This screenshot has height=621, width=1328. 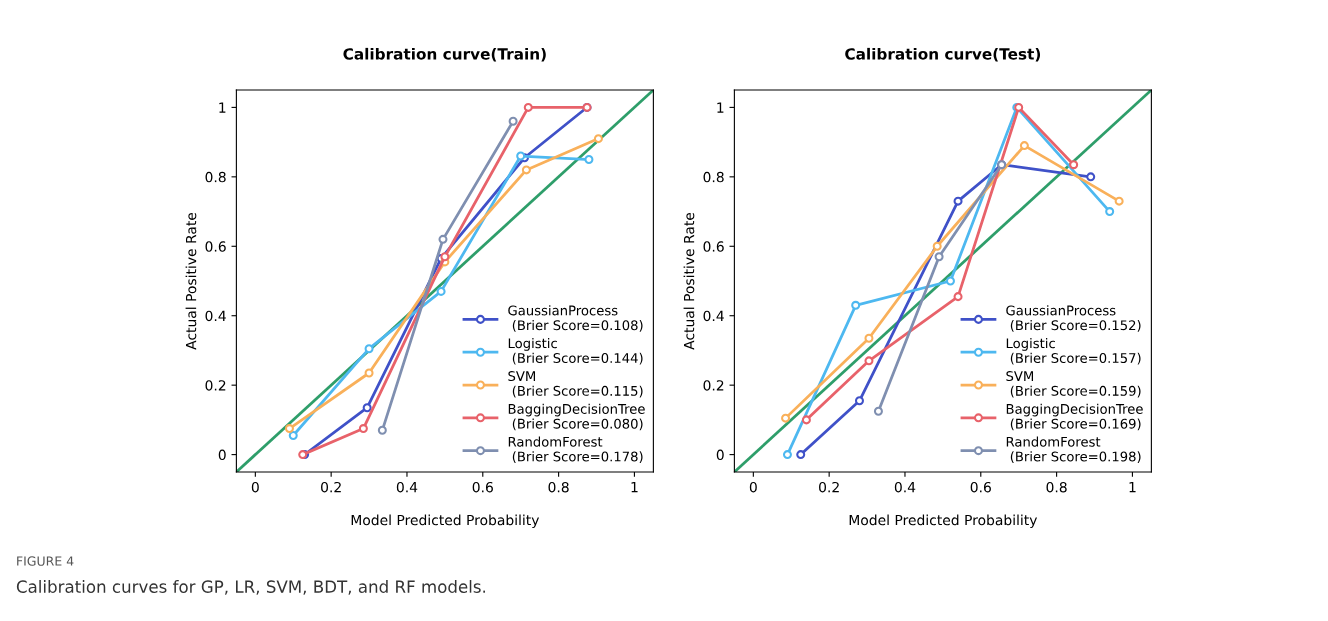 I want to click on legend-label: GaussianProcess (Brier Score=0.152), so click(x=1073, y=318).